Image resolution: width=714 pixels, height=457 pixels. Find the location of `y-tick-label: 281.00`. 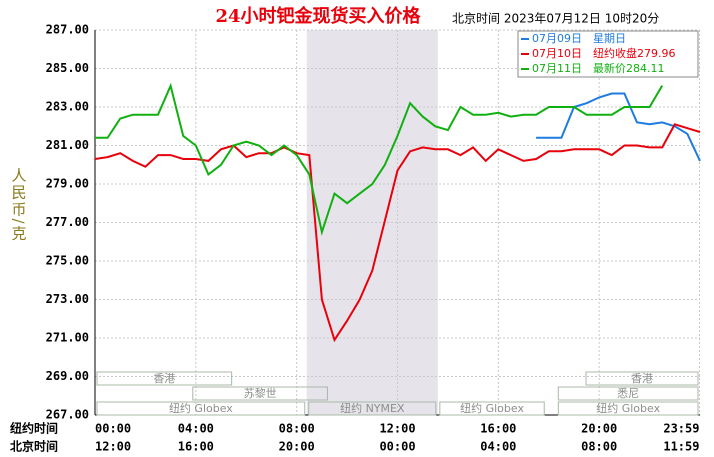

y-tick-label: 281.00 is located at coordinates (67, 145).